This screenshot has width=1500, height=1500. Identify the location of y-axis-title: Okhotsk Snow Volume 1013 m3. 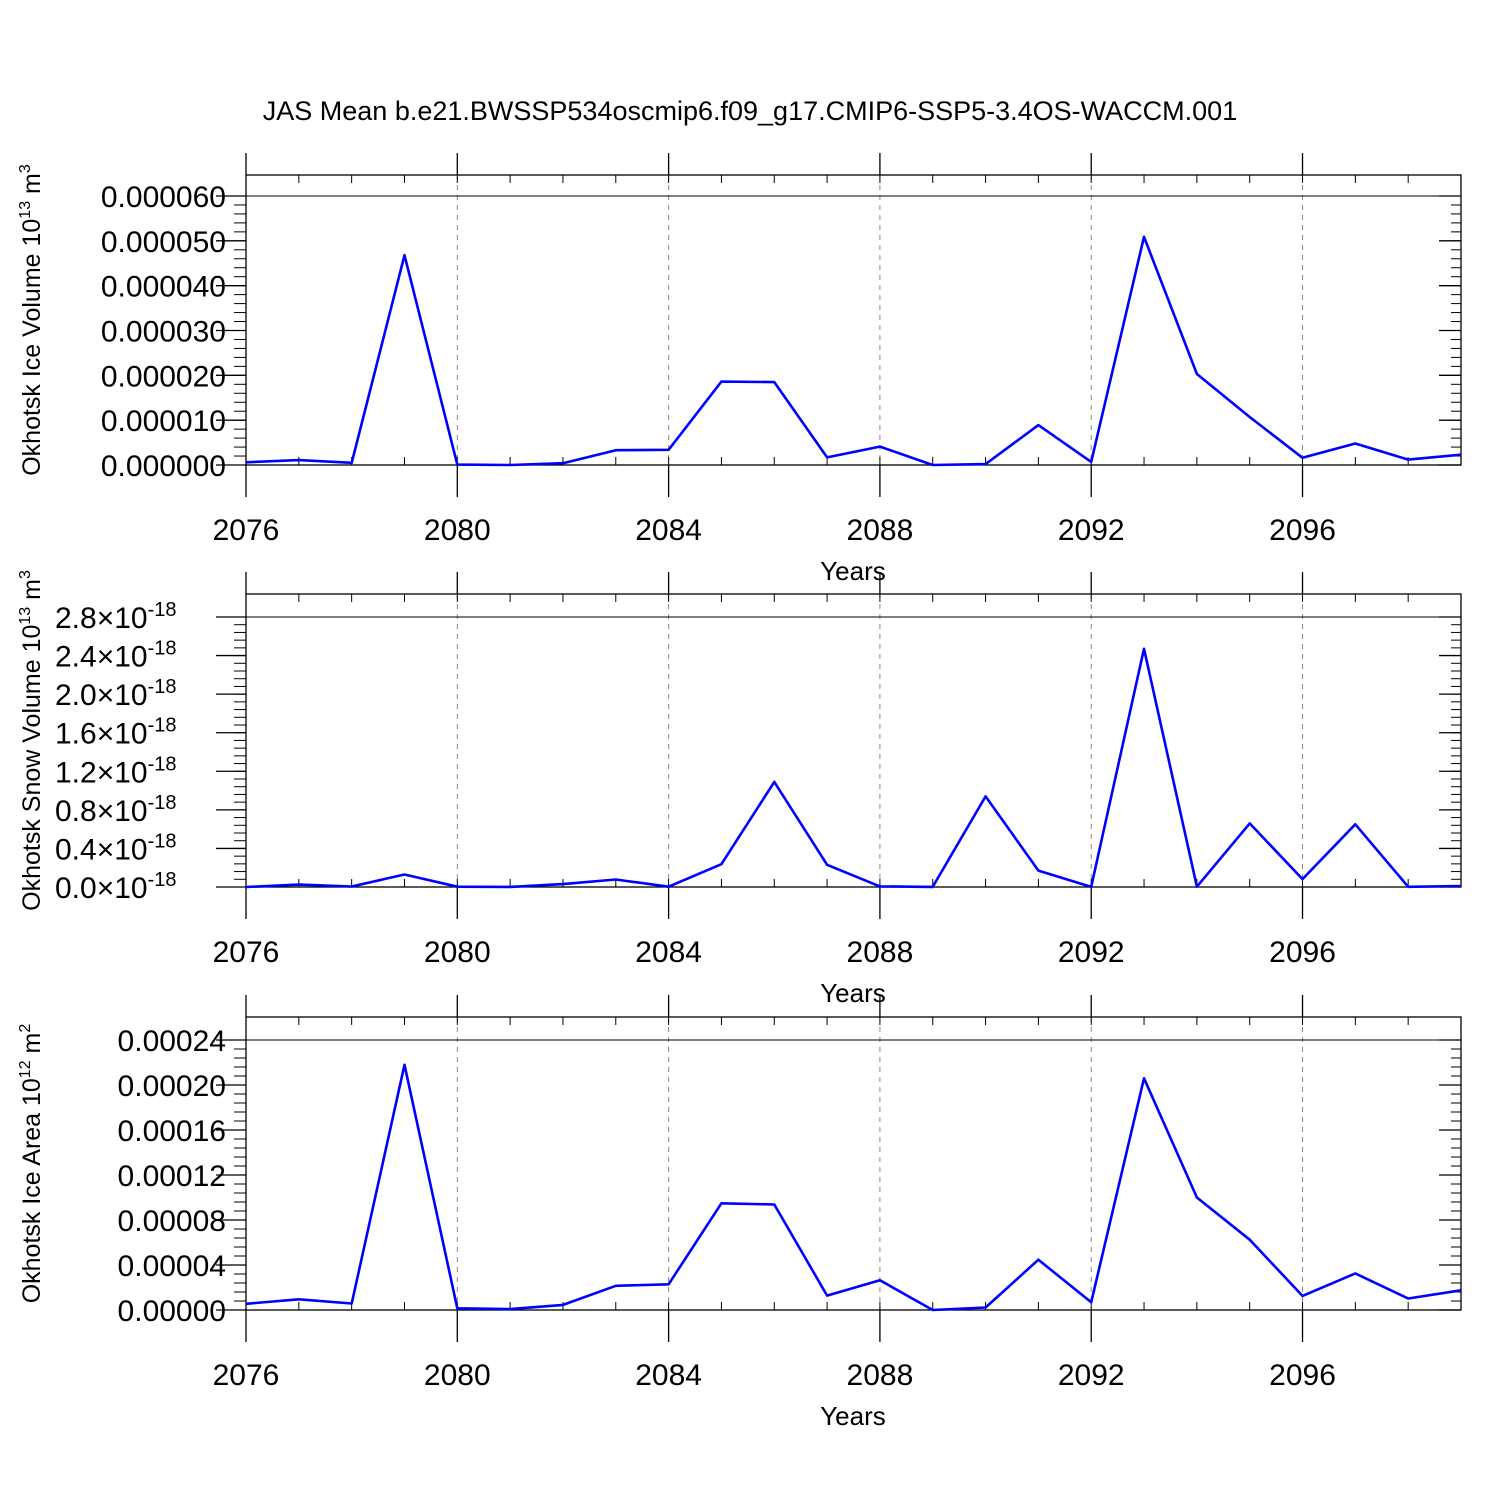
(31, 740).